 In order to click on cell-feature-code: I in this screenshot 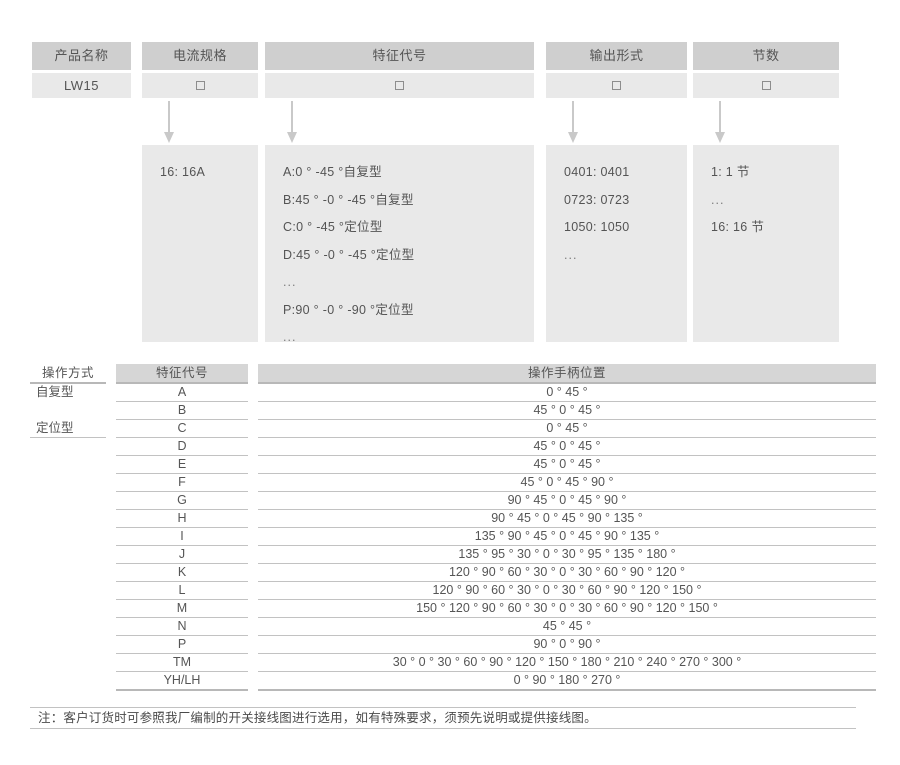, I will do `click(182, 536)`.